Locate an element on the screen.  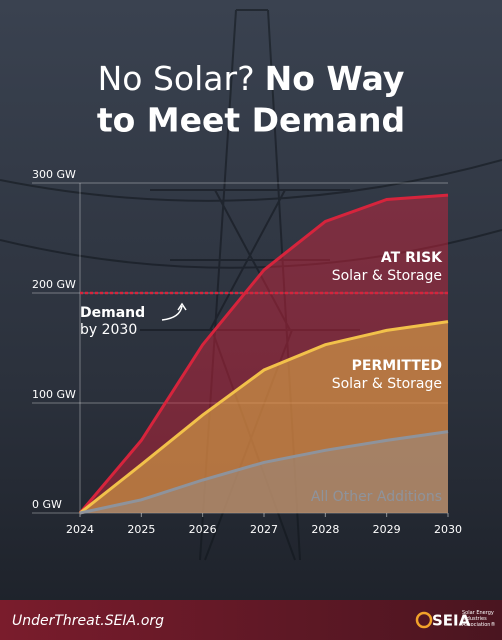
demand-label: Demand is located at coordinates (112, 313).